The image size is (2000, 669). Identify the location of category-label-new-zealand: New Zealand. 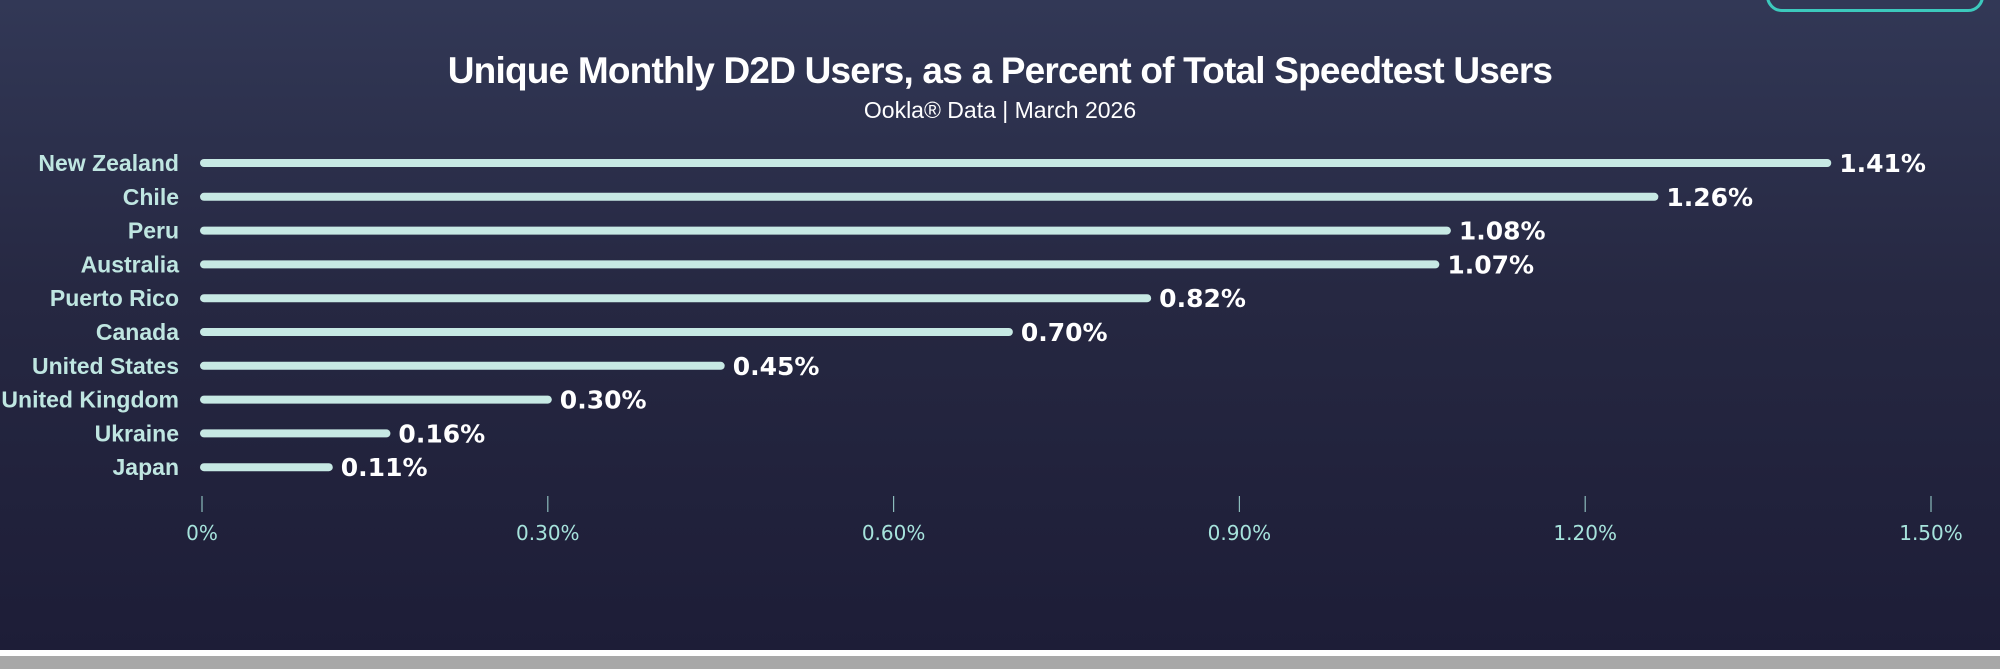
(108, 163).